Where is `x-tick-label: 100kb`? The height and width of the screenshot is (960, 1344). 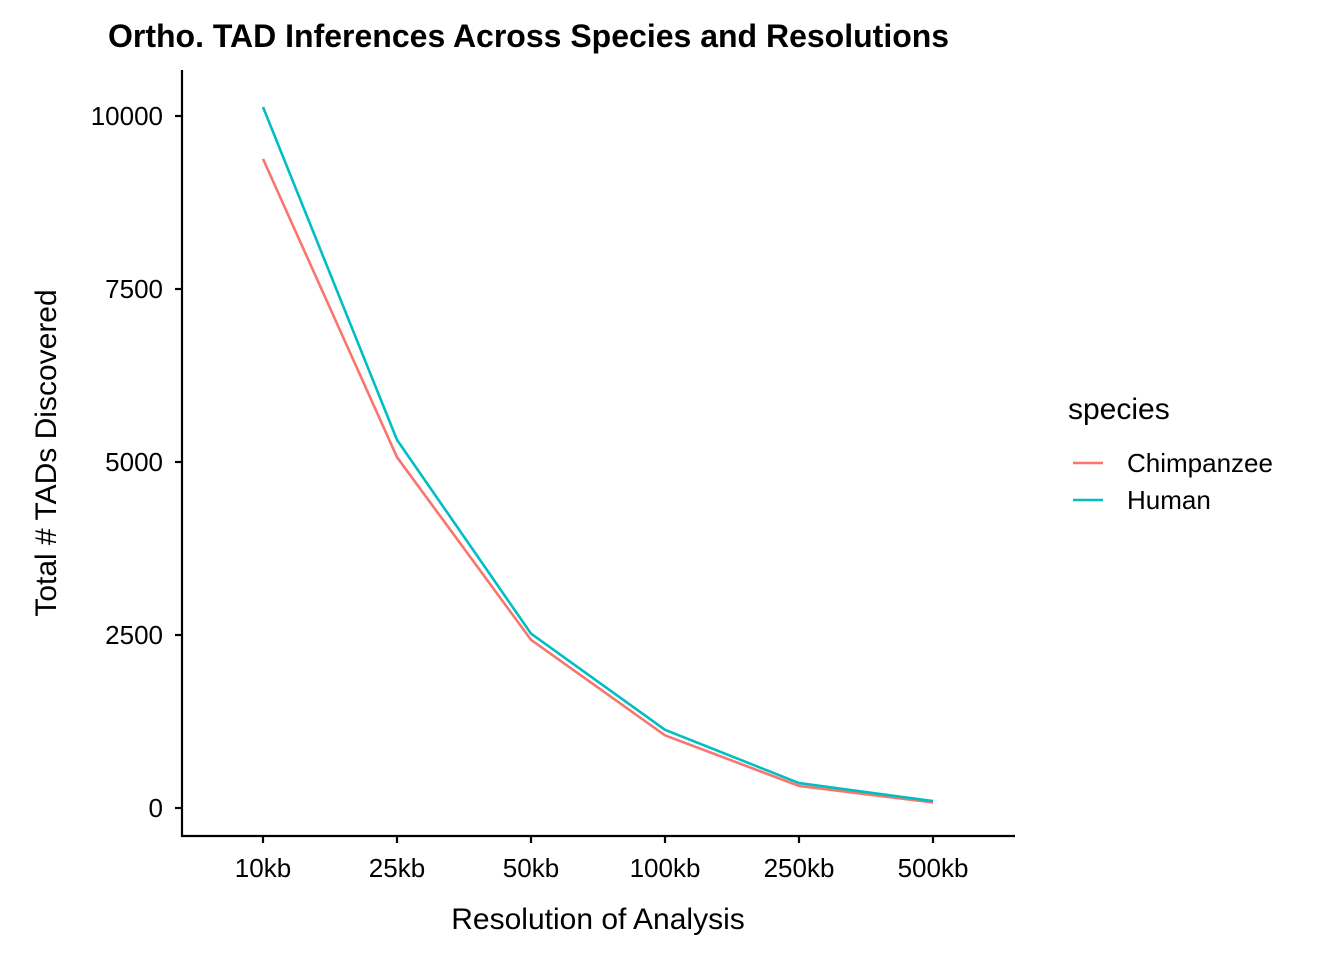
x-tick-label: 100kb is located at coordinates (665, 868).